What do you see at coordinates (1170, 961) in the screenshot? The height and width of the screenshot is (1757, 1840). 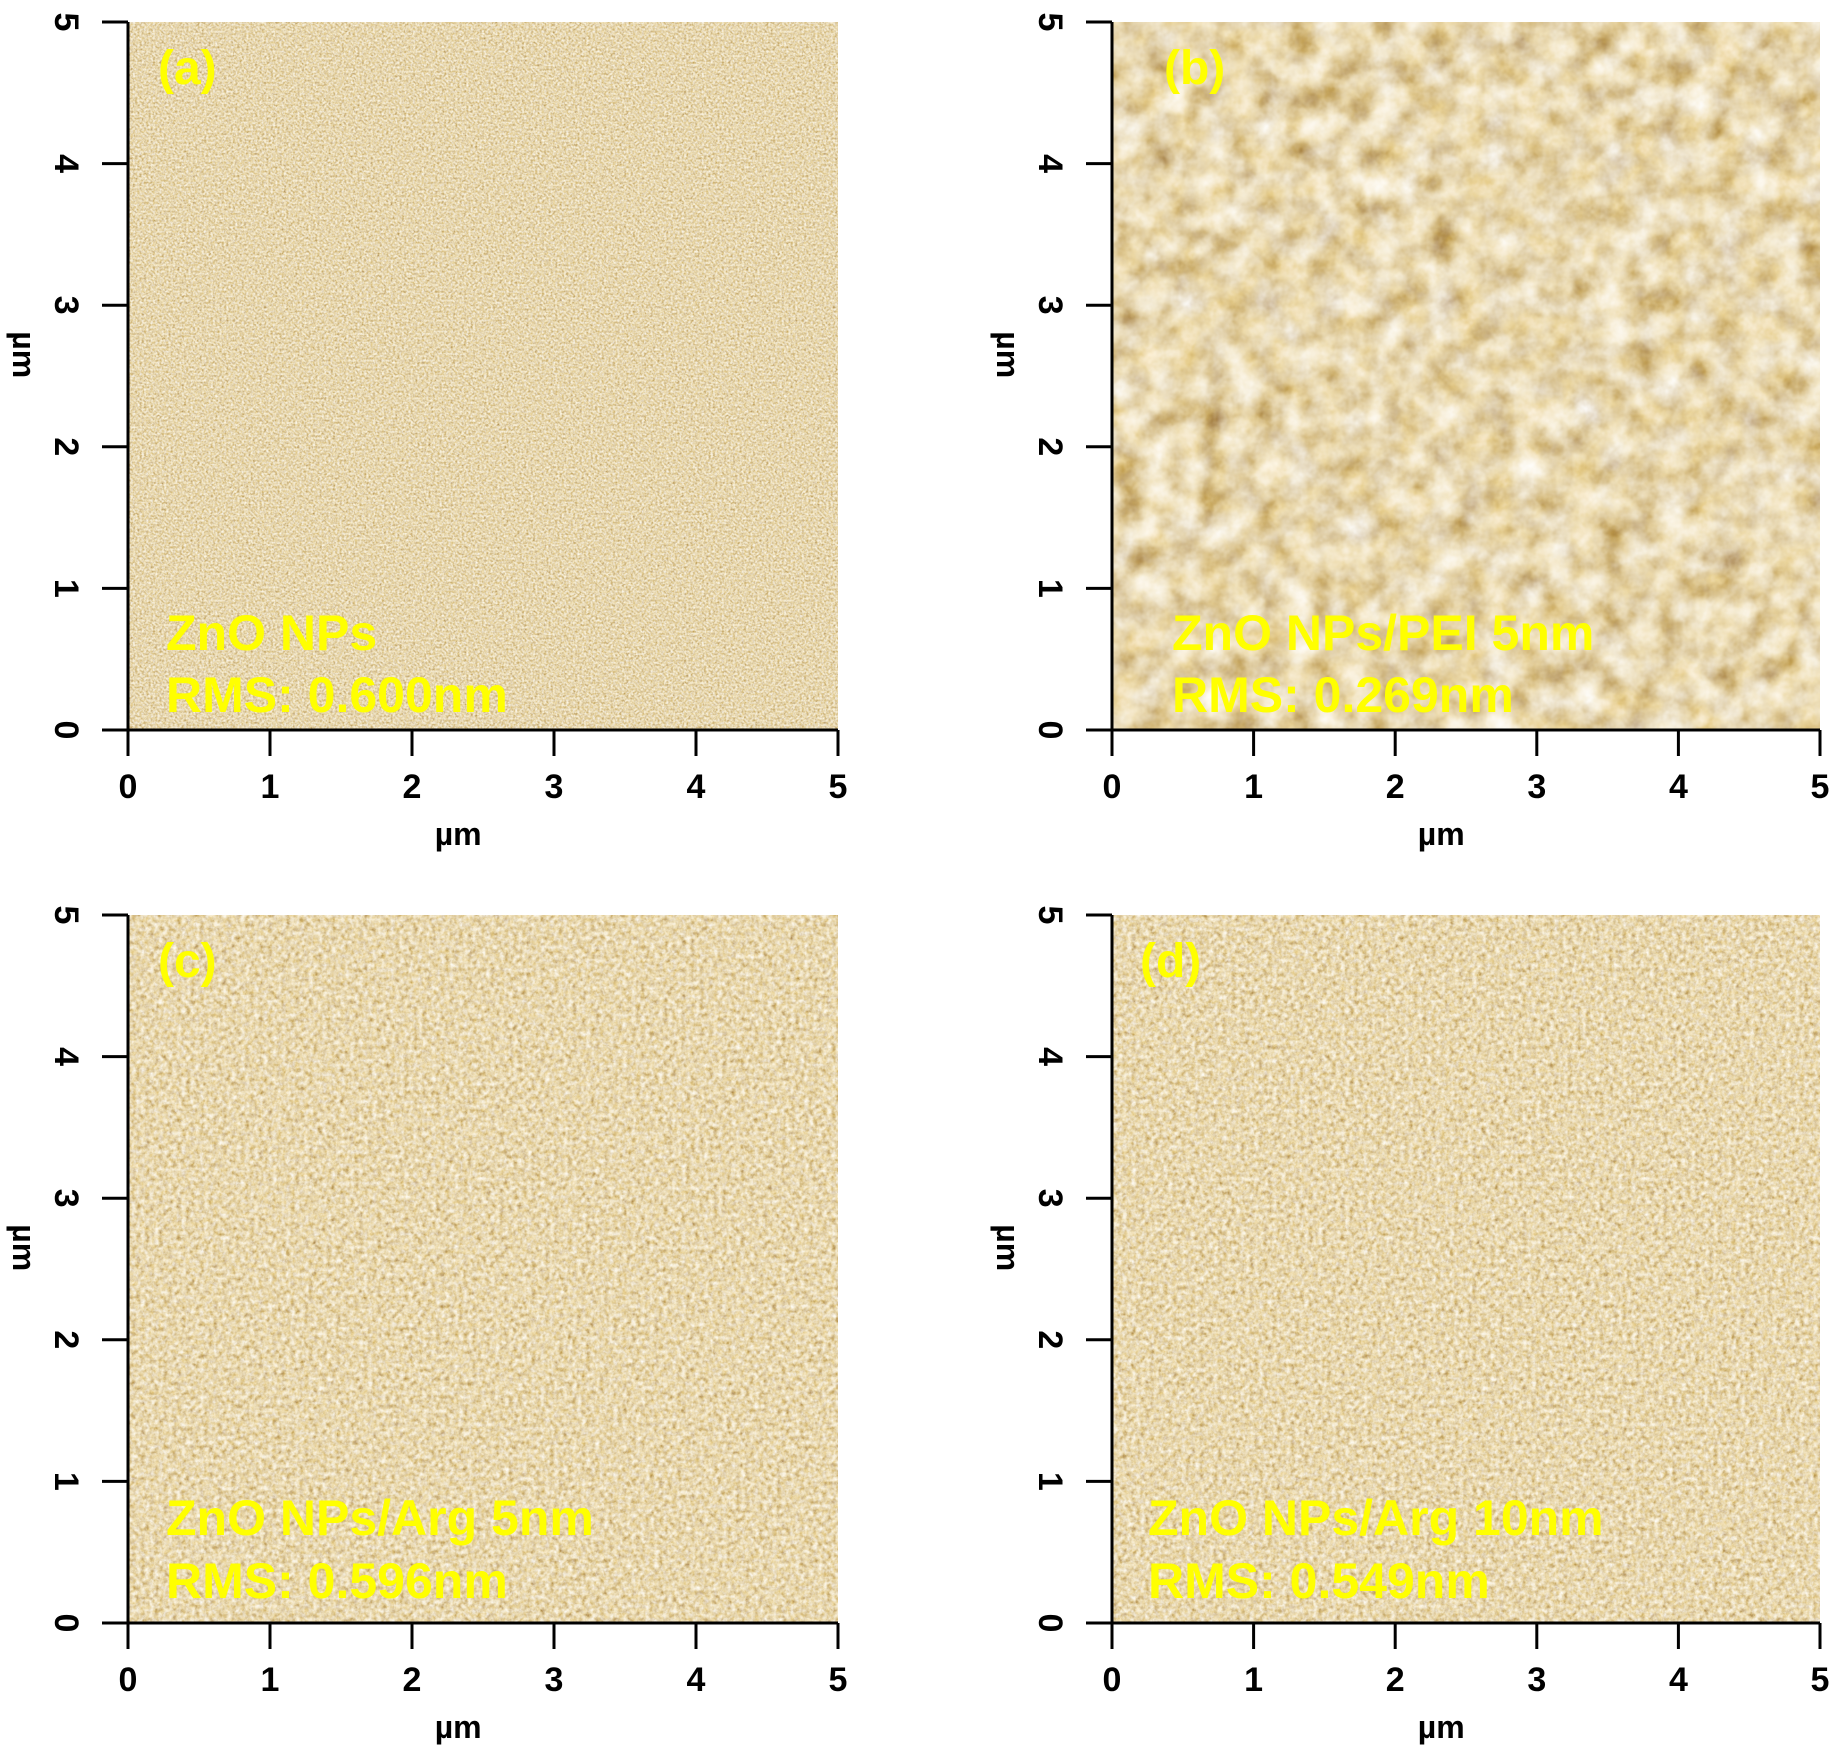 I see `panel-letter: (d)` at bounding box center [1170, 961].